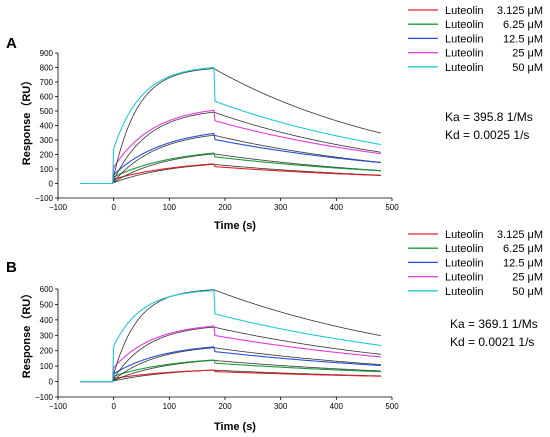 This screenshot has height=437, width=550. I want to click on panel-b-letter: B, so click(11, 267).